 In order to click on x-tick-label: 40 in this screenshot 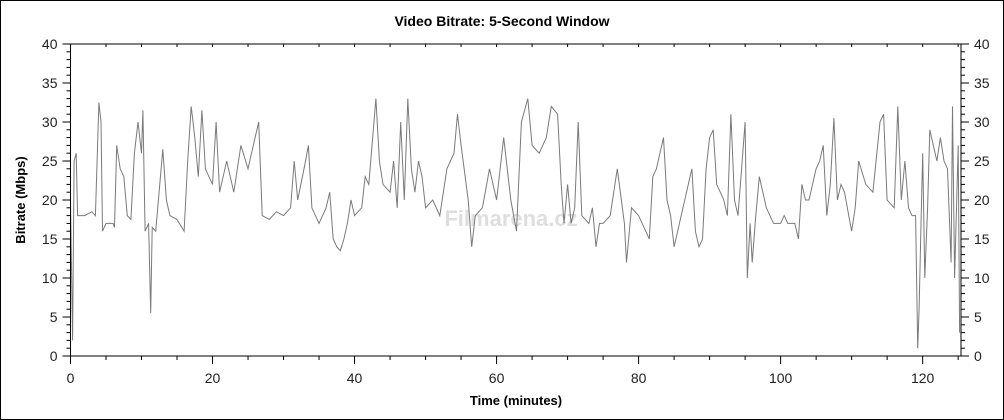, I will do `click(355, 378)`.